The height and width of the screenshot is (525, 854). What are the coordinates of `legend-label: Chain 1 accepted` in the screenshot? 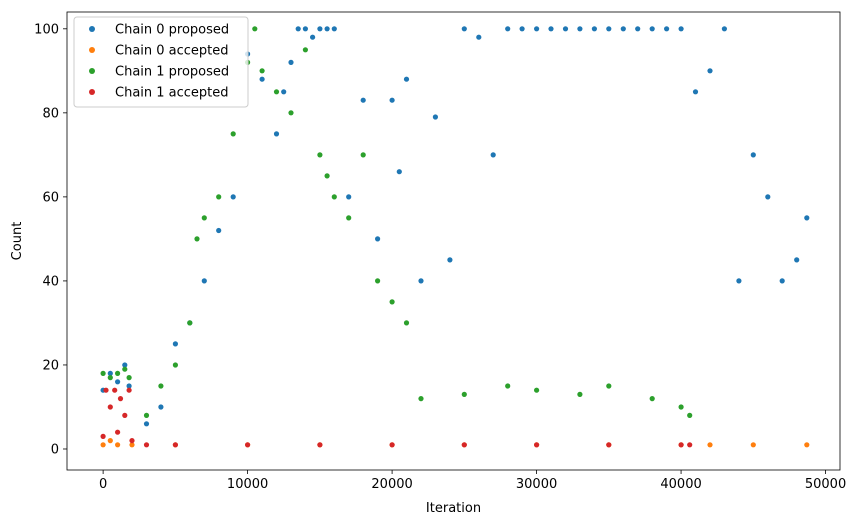 It's located at (172, 93).